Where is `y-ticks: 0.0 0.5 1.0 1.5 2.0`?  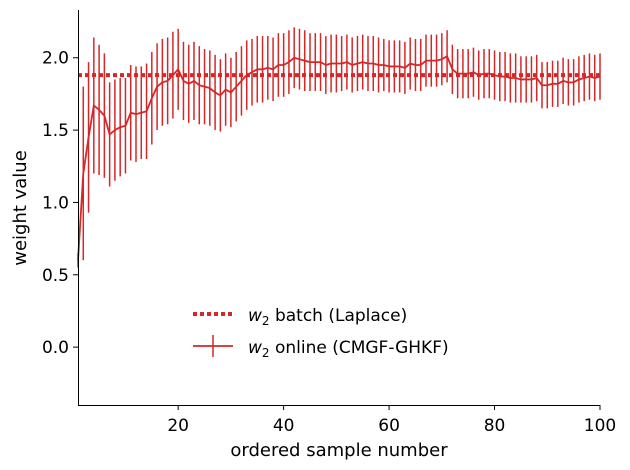 y-ticks: 0.0 0.5 1.0 1.5 2.0 is located at coordinates (60, 203).